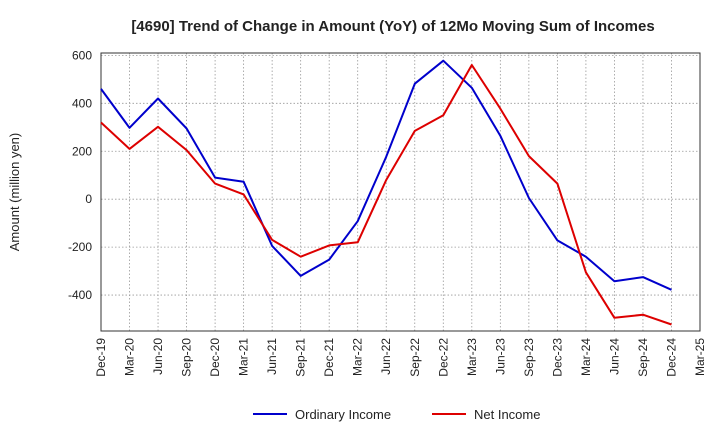 The height and width of the screenshot is (440, 720). What do you see at coordinates (507, 414) in the screenshot?
I see `legend-label-net-income: Net Income` at bounding box center [507, 414].